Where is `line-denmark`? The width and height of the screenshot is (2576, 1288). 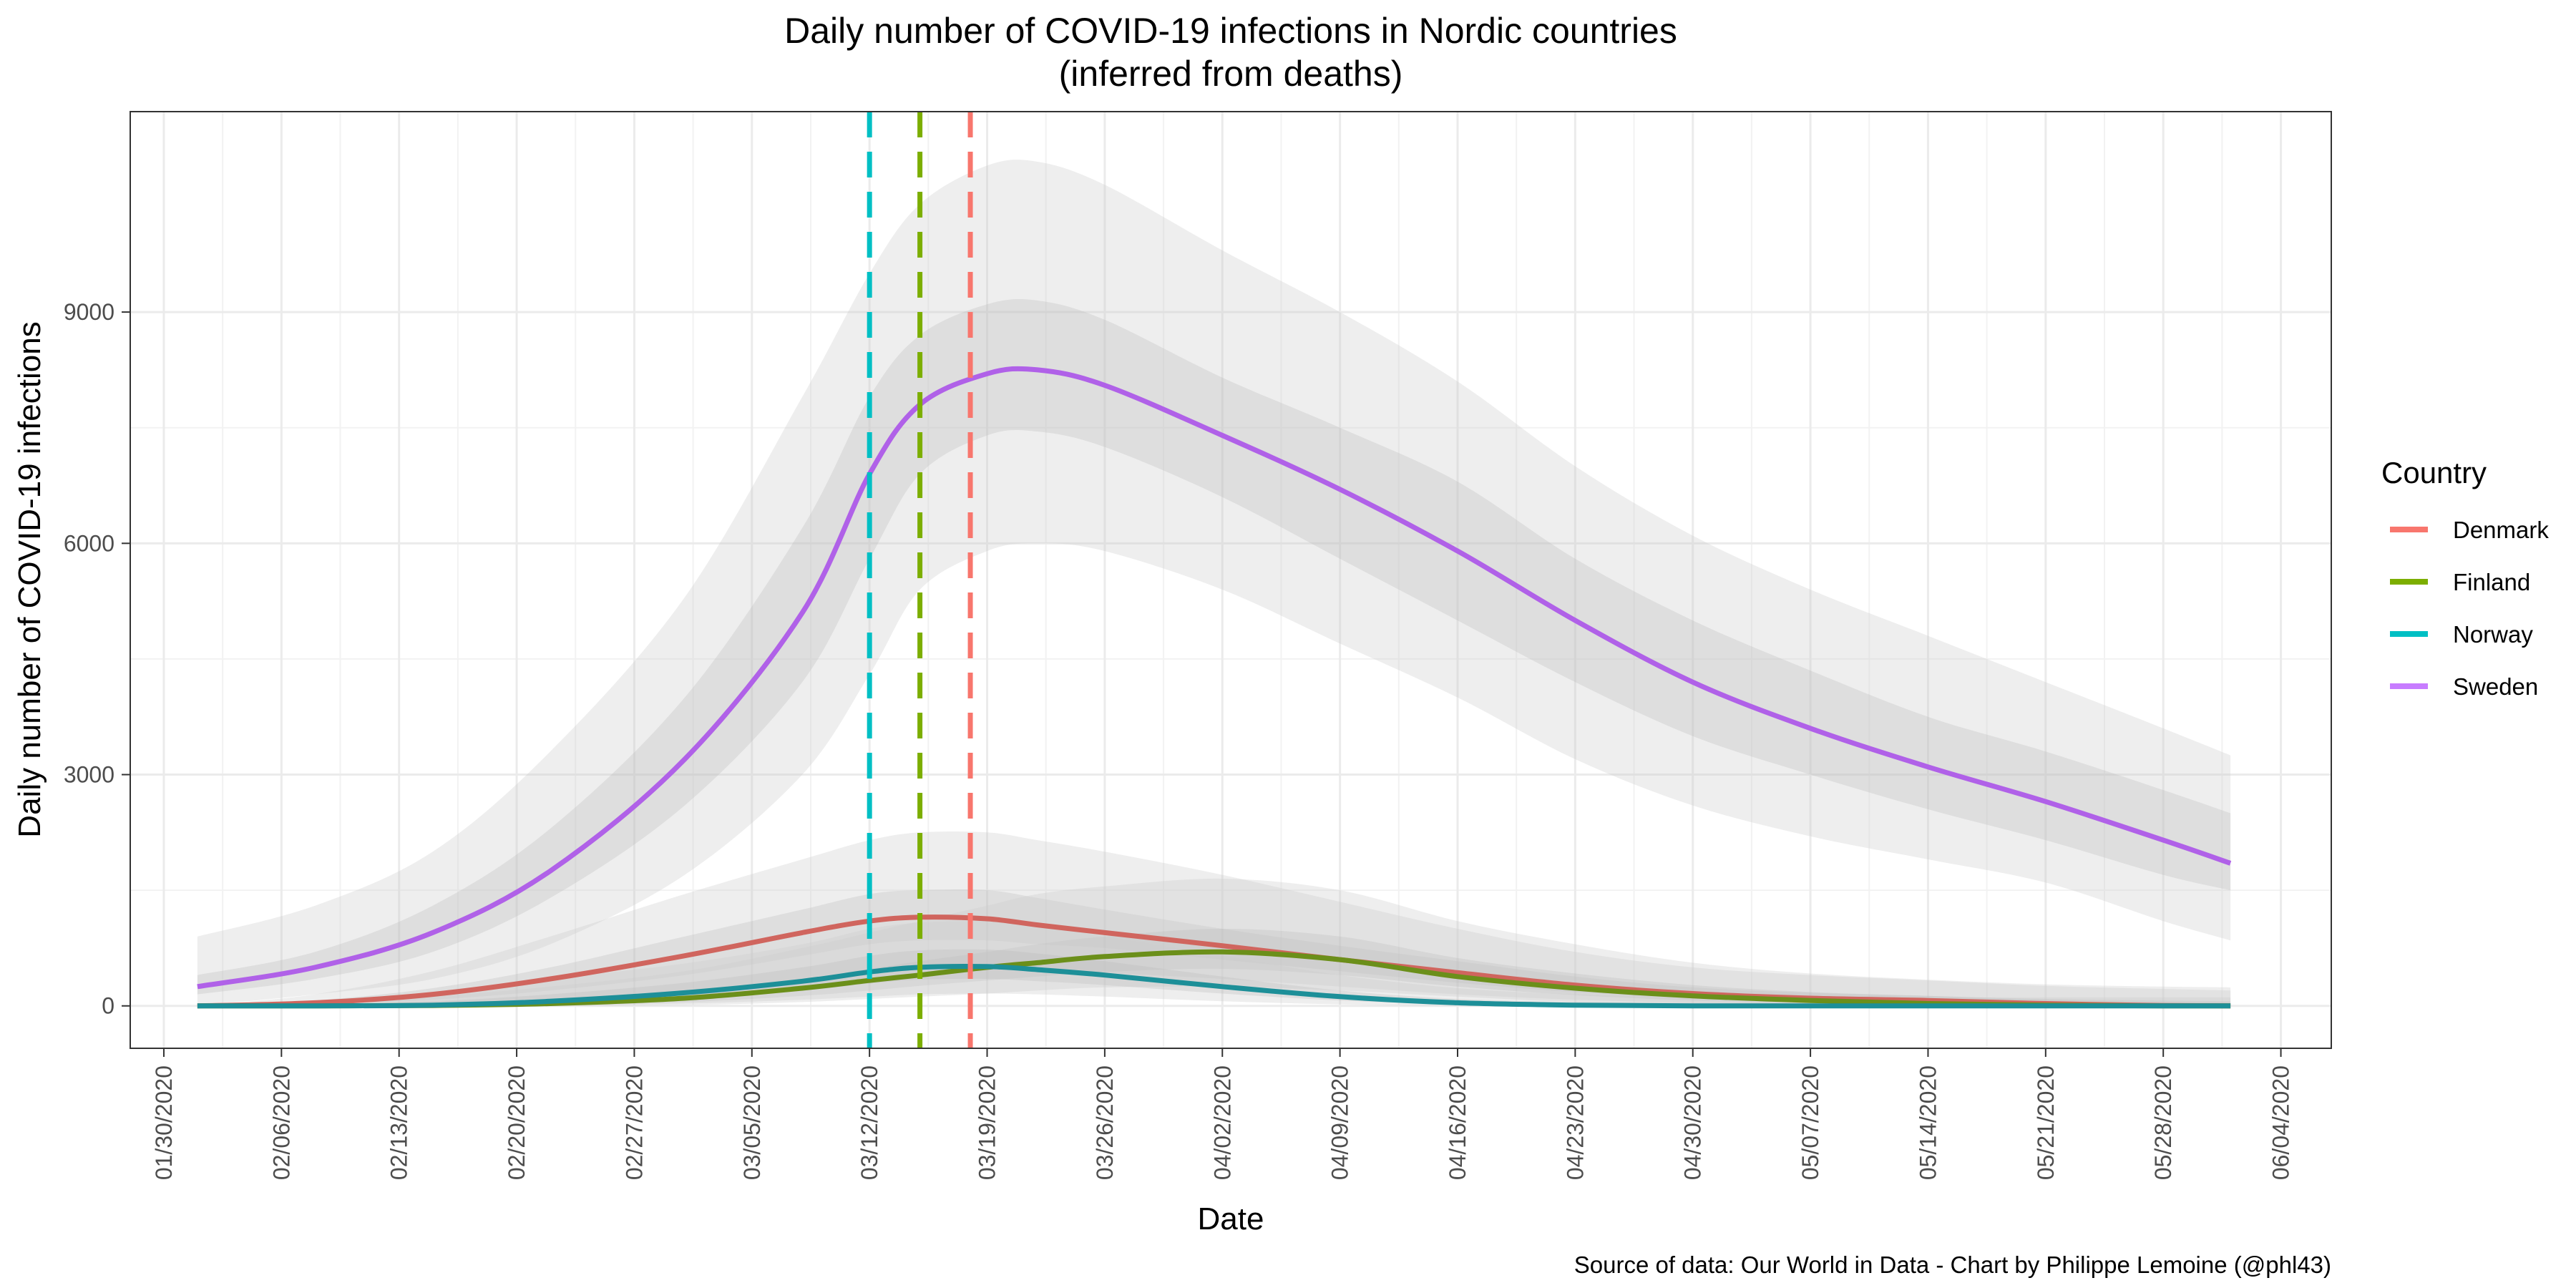 line-denmark is located at coordinates (1214, 961).